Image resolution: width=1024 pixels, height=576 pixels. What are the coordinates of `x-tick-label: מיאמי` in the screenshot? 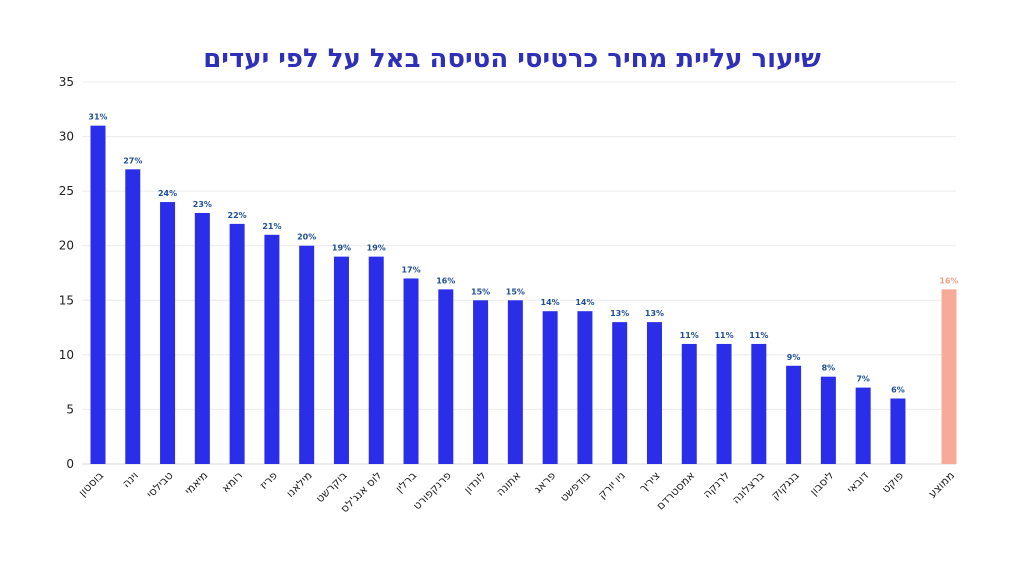 It's located at (196, 483).